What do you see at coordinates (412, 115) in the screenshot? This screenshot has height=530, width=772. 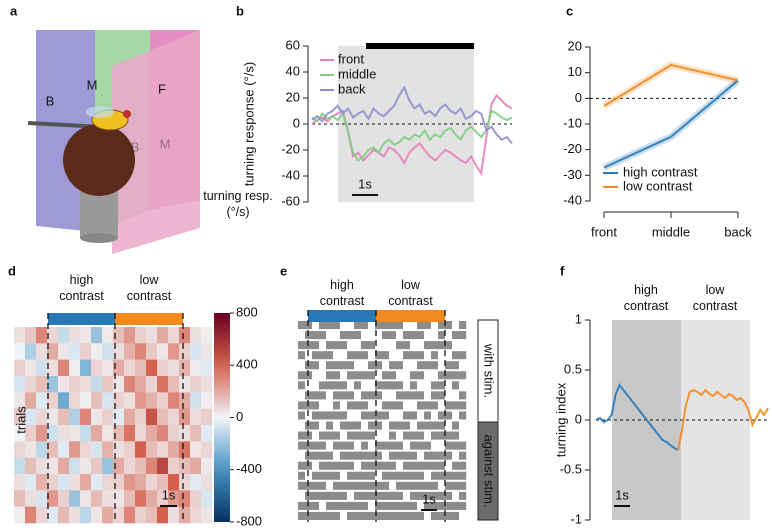 I see `line-series` at bounding box center [412, 115].